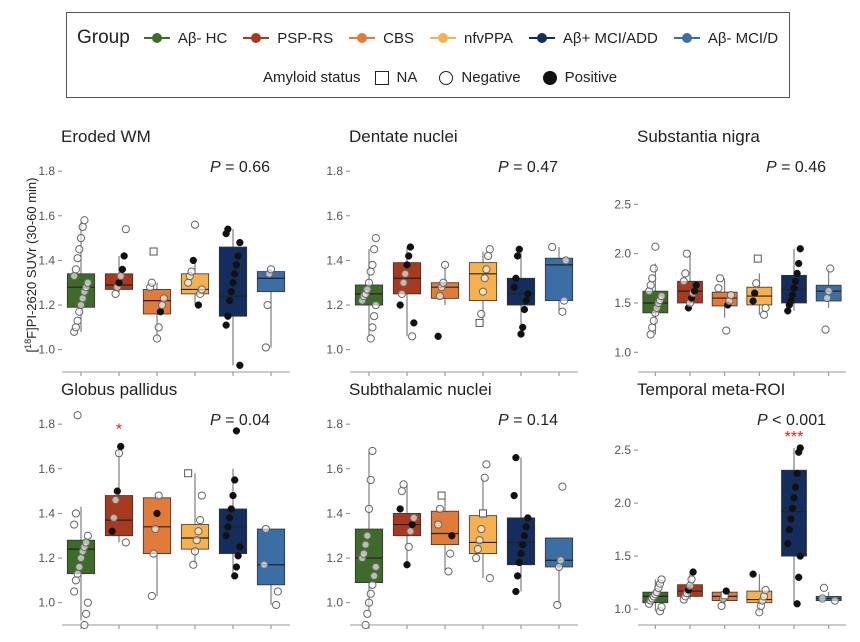 The width and height of the screenshot is (860, 642). I want to click on p-value: P = 0.04, so click(240, 420).